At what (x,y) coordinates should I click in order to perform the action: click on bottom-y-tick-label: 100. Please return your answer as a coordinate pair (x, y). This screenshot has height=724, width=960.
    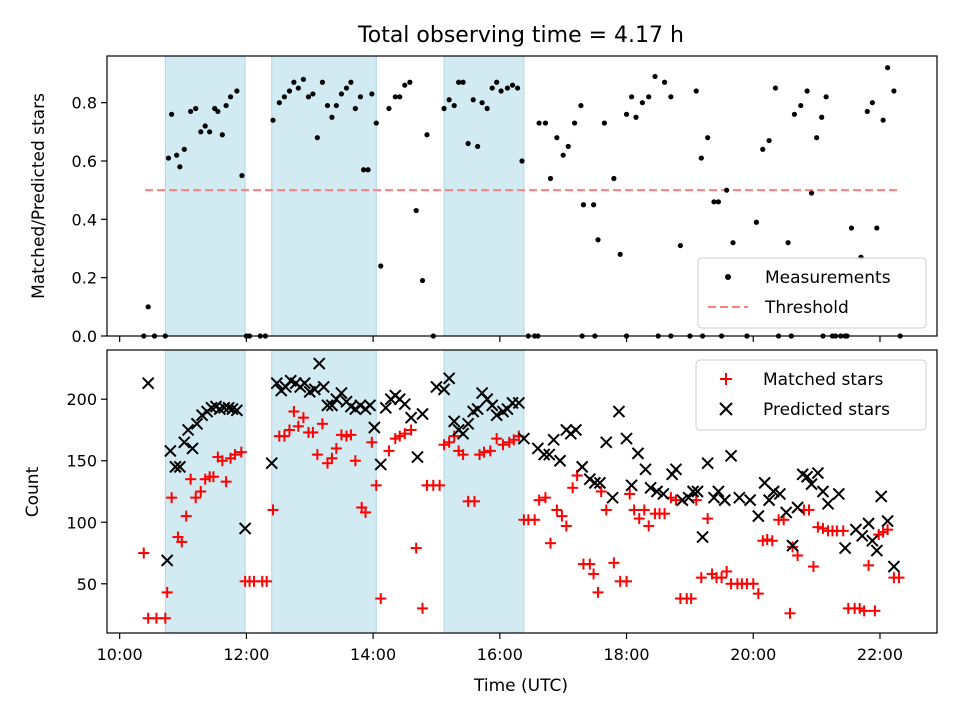
    Looking at the image, I should click on (81, 522).